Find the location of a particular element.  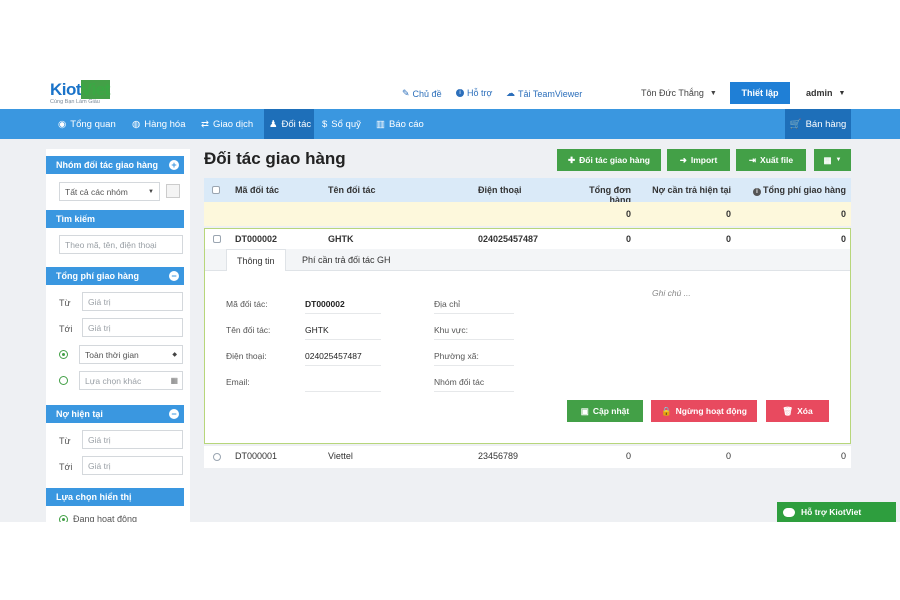

cart-icon: 🛒 is located at coordinates (795, 124).